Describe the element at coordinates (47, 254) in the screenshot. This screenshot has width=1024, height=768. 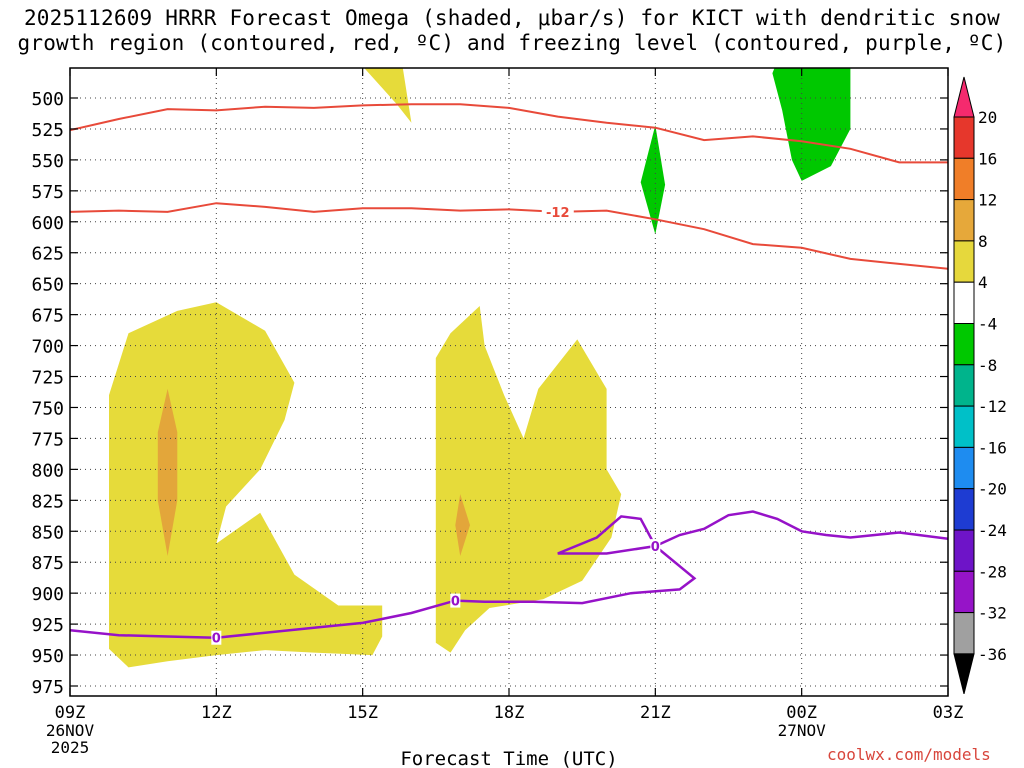
I see `y-tick-label-625: 625` at that location.